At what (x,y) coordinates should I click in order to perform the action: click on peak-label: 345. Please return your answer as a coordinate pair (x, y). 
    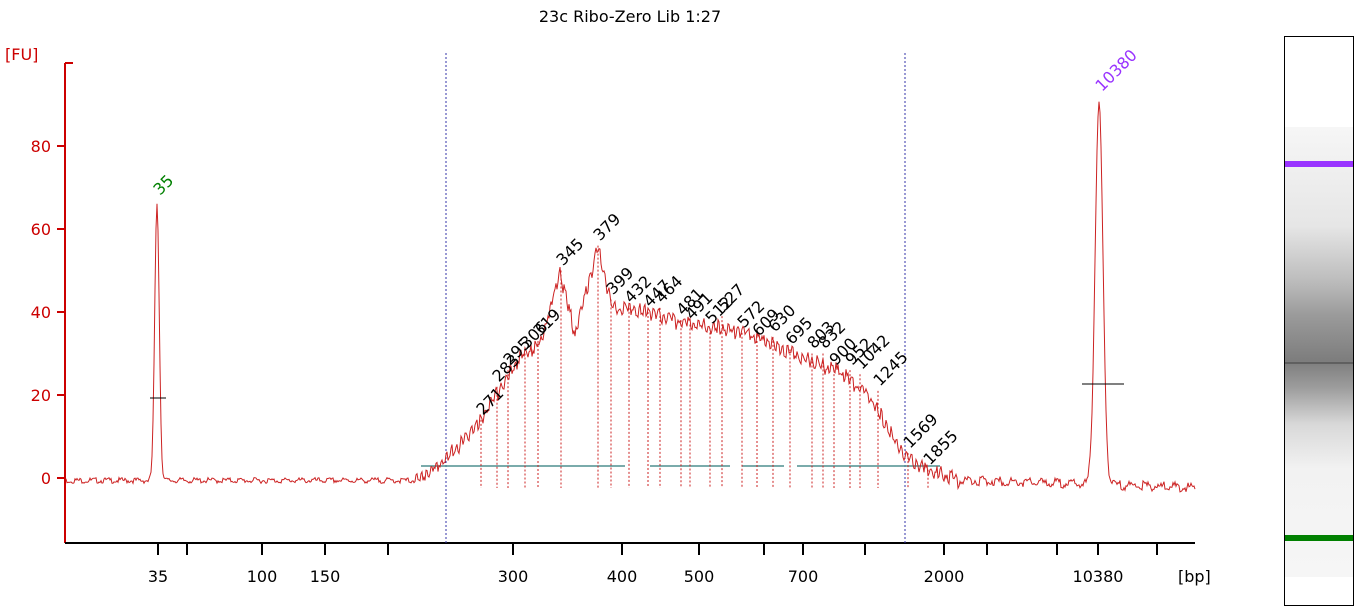
    Looking at the image, I should click on (569, 251).